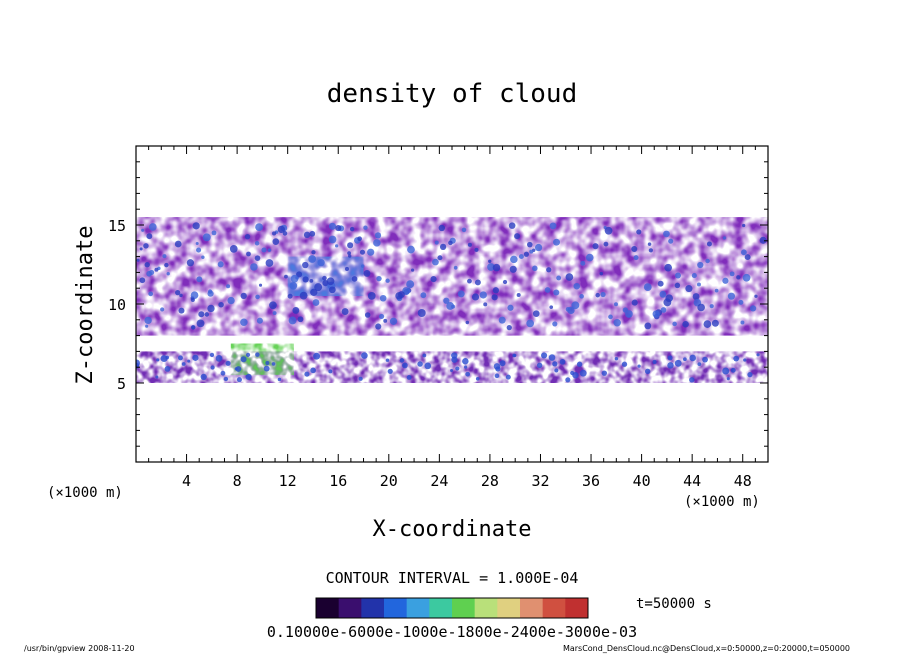  What do you see at coordinates (85, 493) in the screenshot?
I see `x-unit-left: (×1000 m)` at bounding box center [85, 493].